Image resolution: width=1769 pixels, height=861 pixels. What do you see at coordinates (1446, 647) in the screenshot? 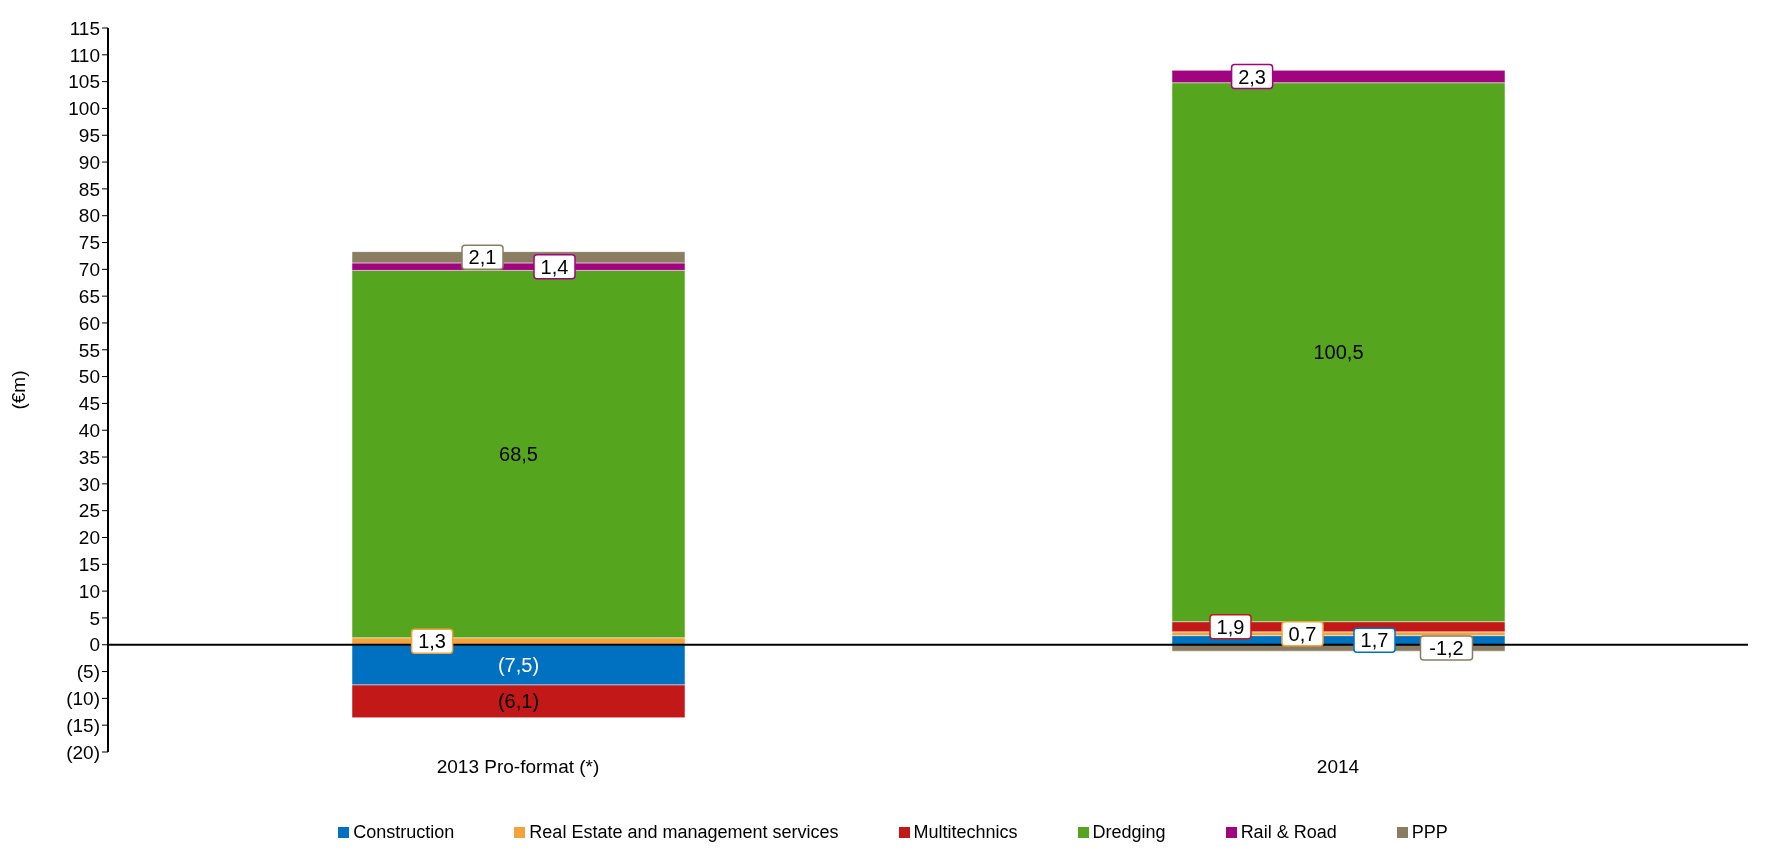
I see `data-label: -1,2` at bounding box center [1446, 647].